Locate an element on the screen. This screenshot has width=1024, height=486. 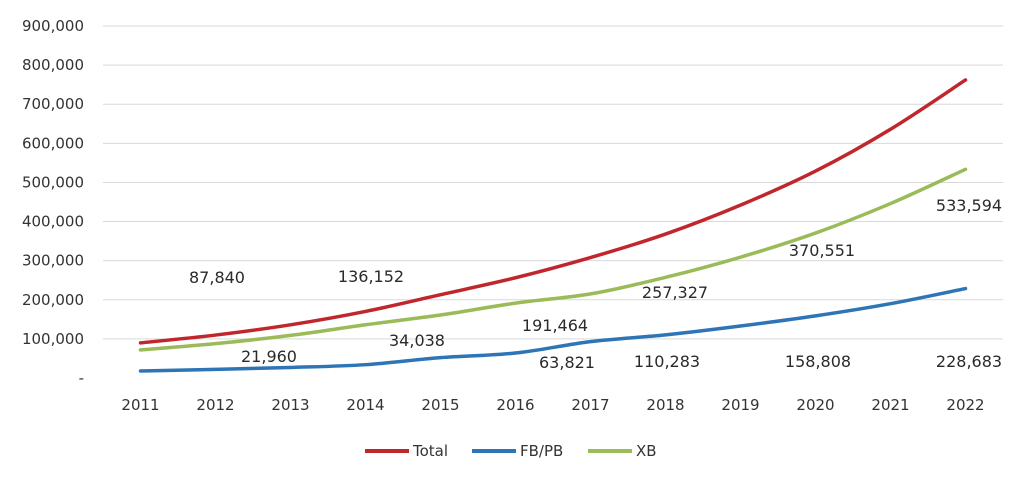
x-tick-label: 2011 is located at coordinates (140, 405).